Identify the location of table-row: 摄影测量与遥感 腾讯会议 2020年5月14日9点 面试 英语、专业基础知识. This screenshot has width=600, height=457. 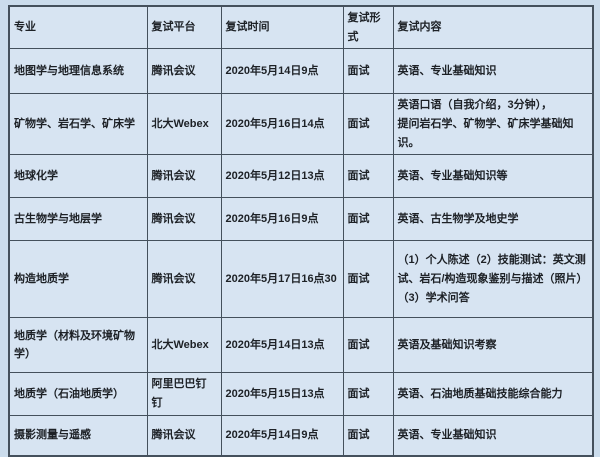
(301, 435).